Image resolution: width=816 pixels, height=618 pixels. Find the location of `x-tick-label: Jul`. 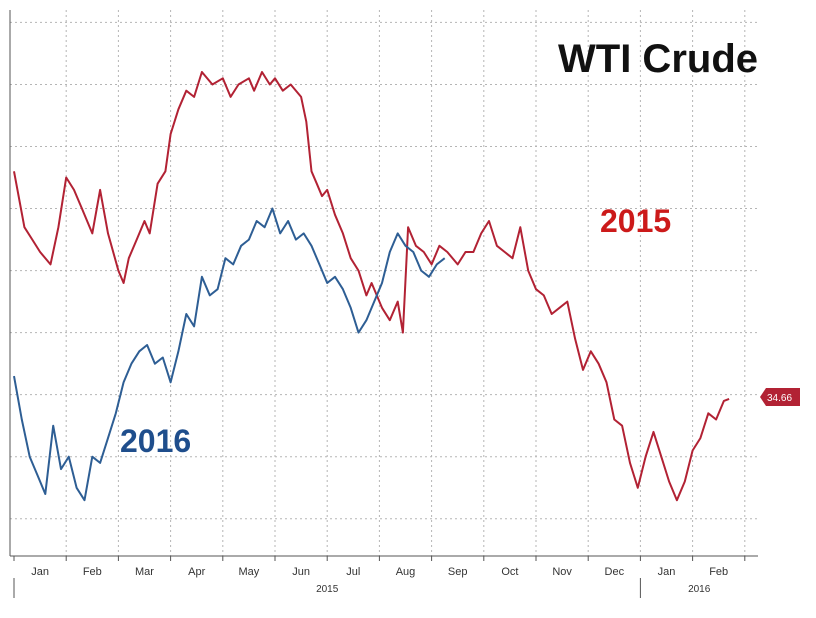

x-tick-label: Jul is located at coordinates (353, 572).